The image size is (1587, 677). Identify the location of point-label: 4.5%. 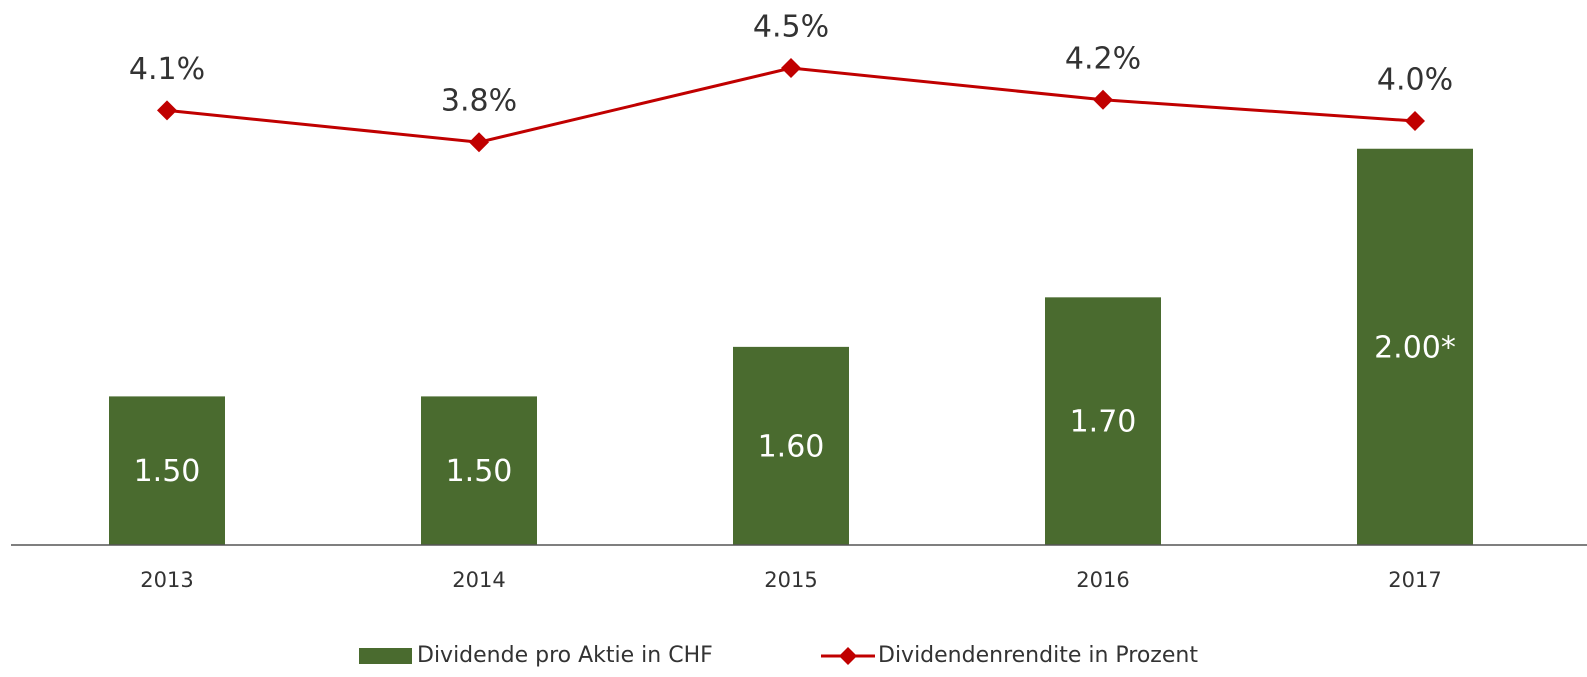
(791, 27).